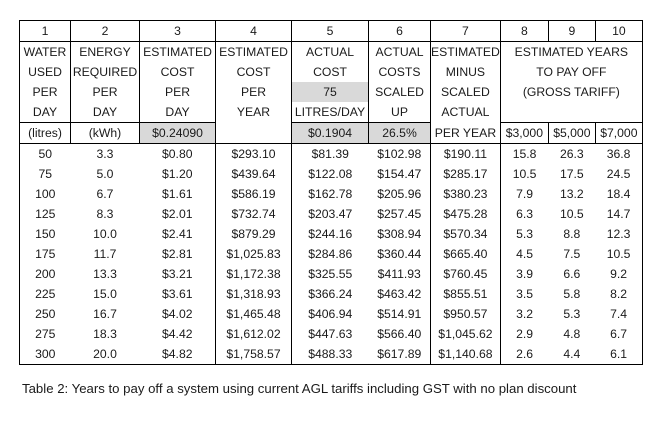 Image resolution: width=657 pixels, height=422 pixels. I want to click on col-num: 3, so click(177, 31).